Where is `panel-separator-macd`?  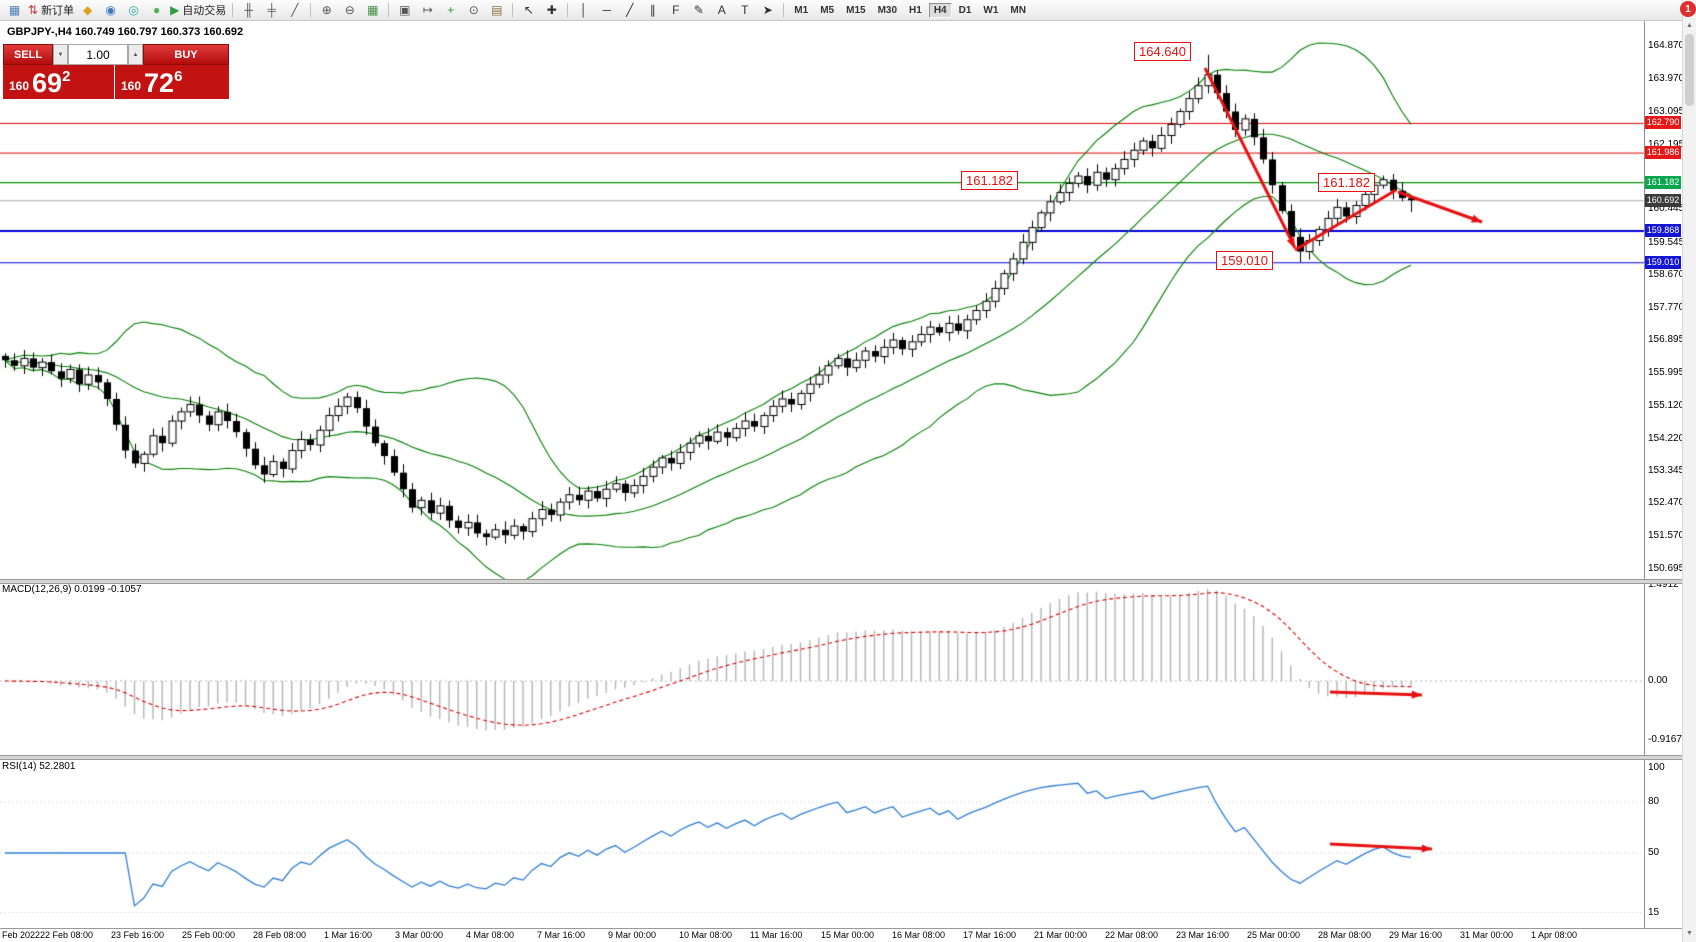
panel-separator-macd is located at coordinates (841, 581).